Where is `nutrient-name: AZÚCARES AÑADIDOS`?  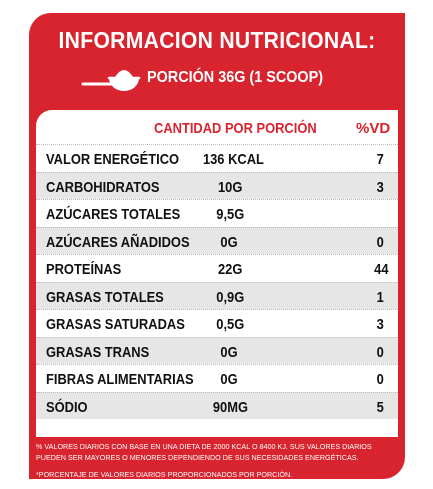
nutrient-name: AZÚCARES AÑADIDOS is located at coordinates (118, 242).